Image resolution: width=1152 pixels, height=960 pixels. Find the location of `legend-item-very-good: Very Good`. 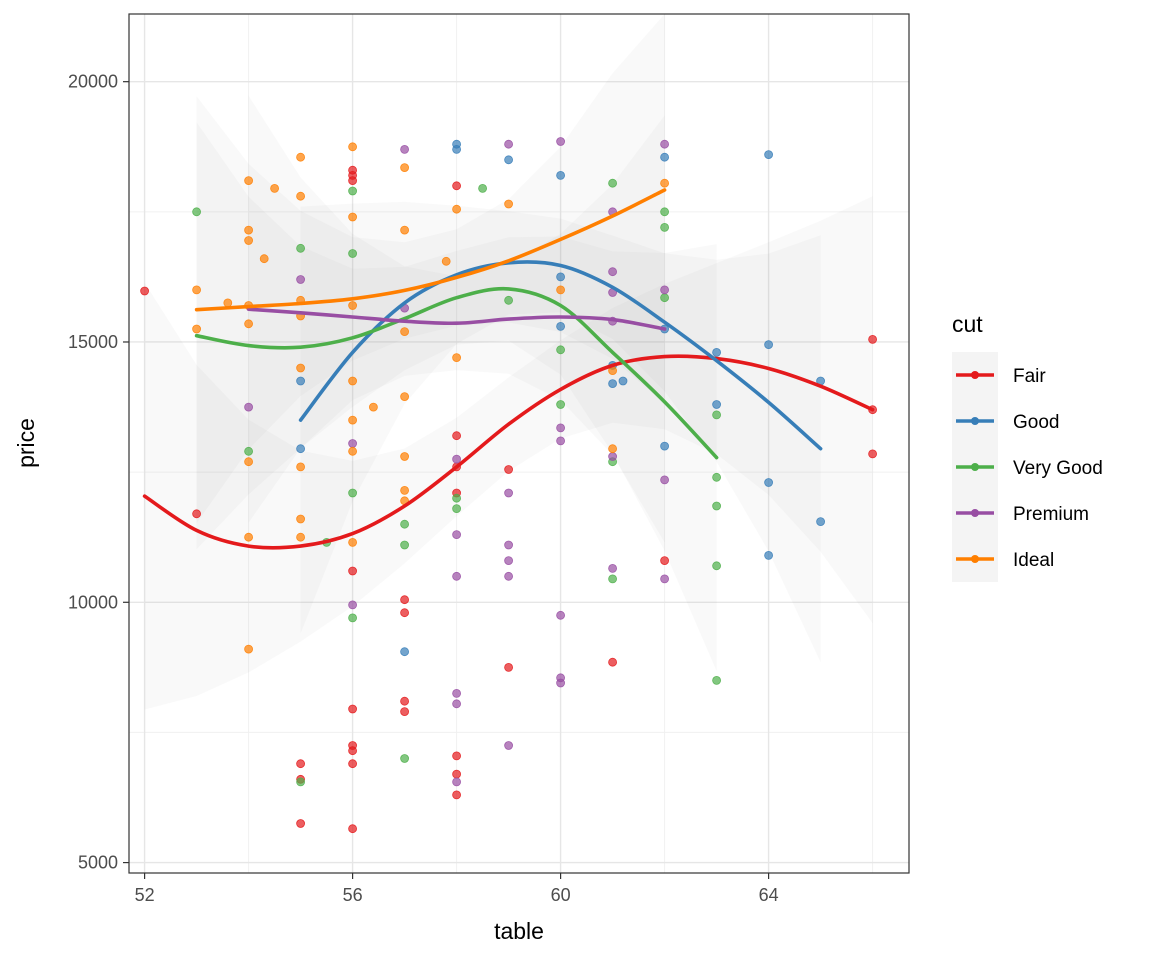

legend-item-very-good: Very Good is located at coordinates (1027, 467).